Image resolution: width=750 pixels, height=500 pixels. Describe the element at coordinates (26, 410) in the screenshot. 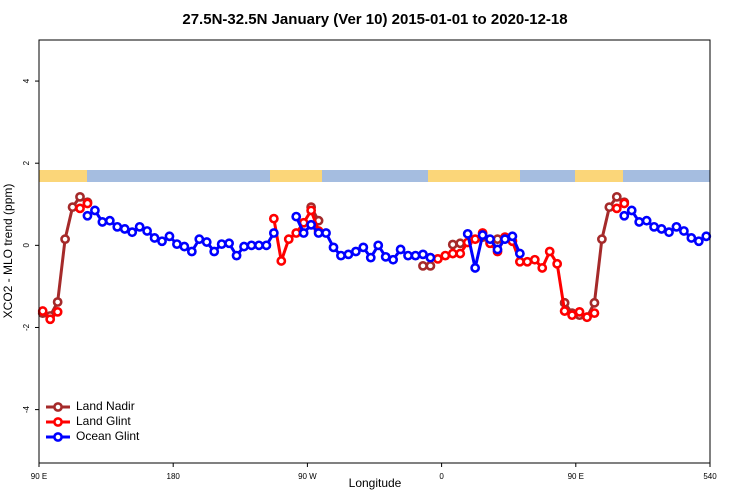

I see `y-tick-label: -4` at that location.